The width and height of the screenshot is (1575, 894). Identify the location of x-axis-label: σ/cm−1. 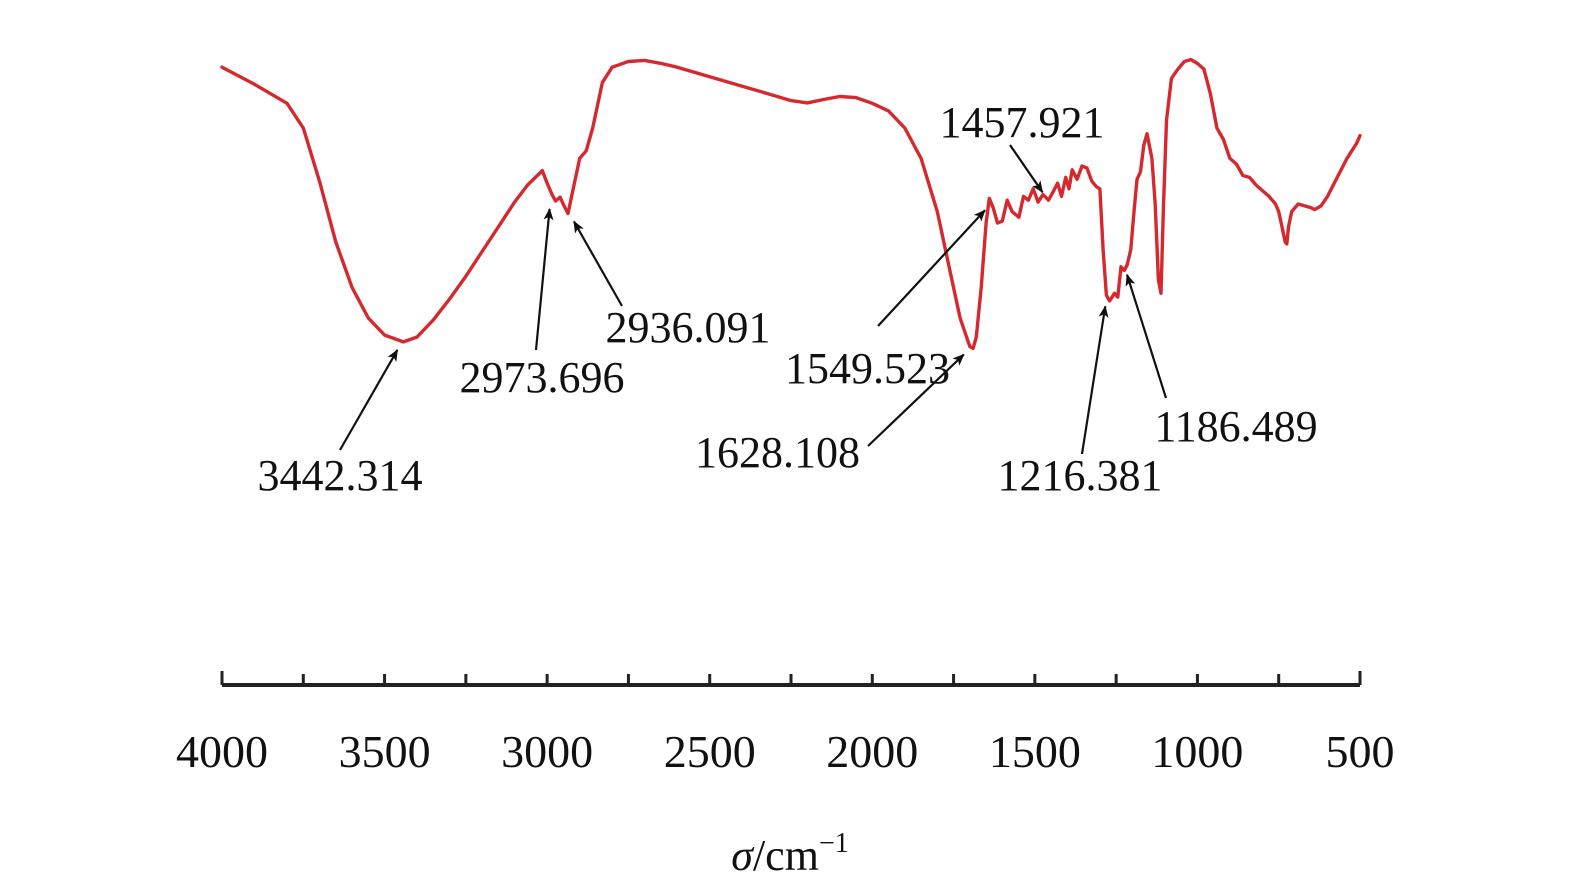
(789, 854).